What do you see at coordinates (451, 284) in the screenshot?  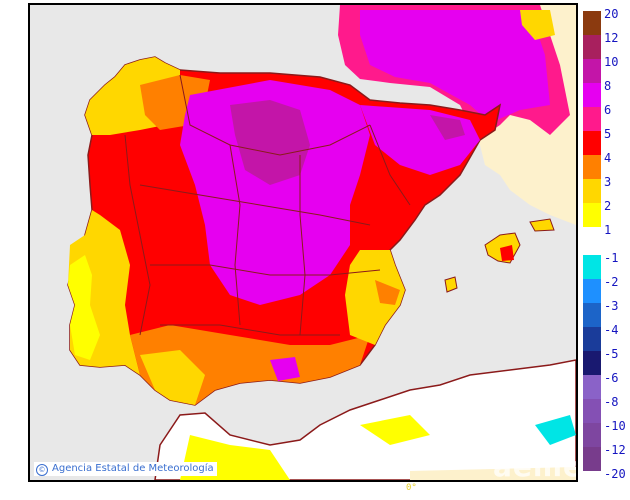 I see `ibiza` at bounding box center [451, 284].